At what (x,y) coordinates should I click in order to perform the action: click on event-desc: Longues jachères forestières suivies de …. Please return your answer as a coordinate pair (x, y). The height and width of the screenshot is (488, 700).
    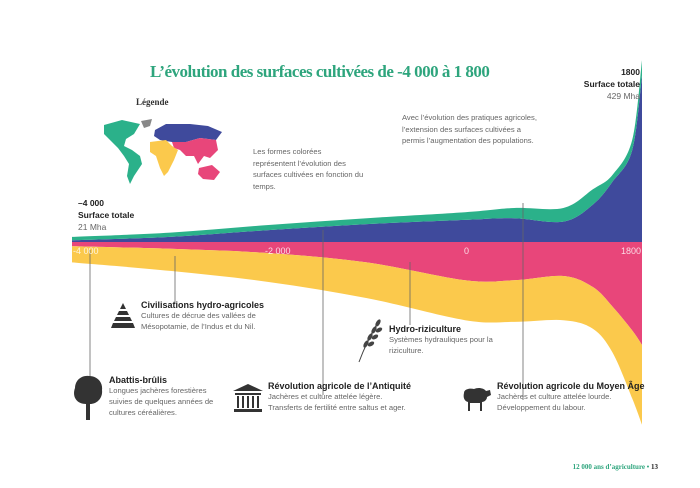
    Looking at the image, I should click on (161, 401).